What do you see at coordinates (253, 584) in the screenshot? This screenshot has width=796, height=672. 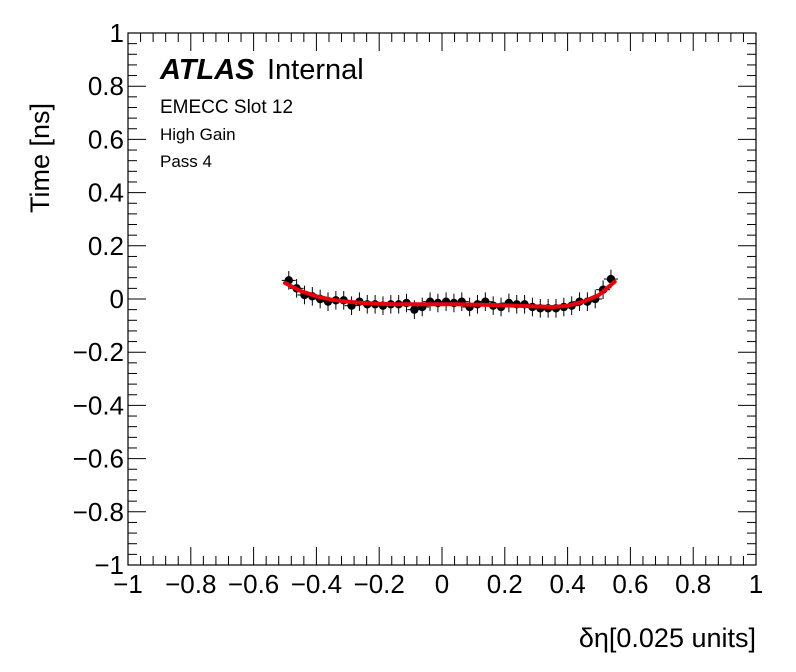 I see `x-tick-label: −0.6` at bounding box center [253, 584].